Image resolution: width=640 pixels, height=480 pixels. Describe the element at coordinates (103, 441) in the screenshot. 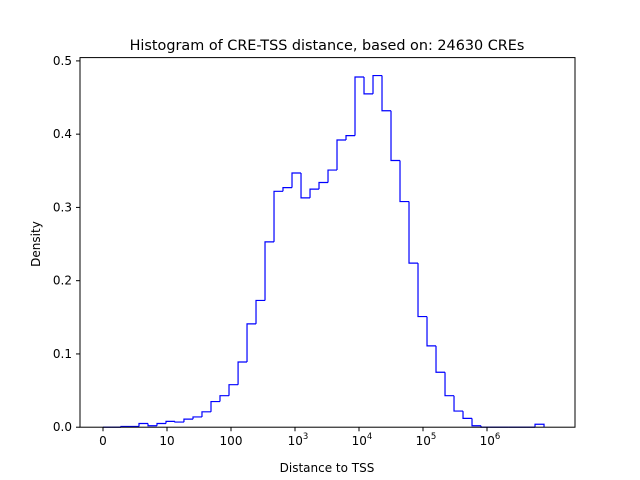

I see `x-tick-label: 0` at that location.